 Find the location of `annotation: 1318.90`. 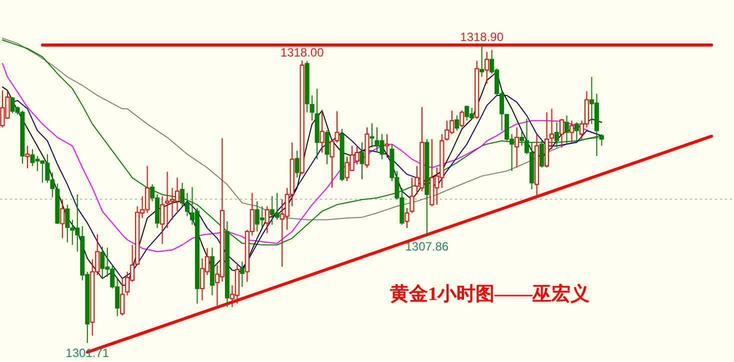

annotation: 1318.90 is located at coordinates (482, 37).